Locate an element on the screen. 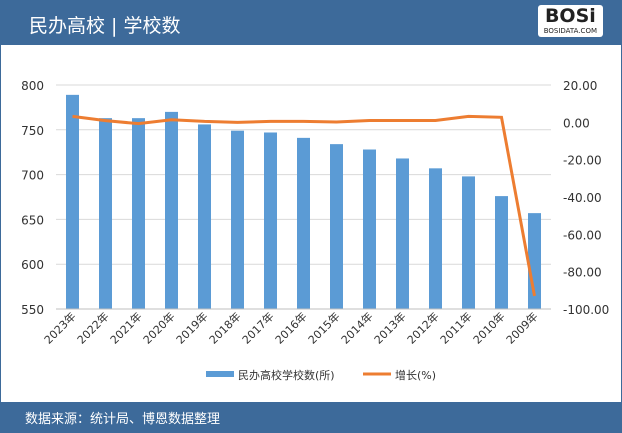  bar-2022年 is located at coordinates (105, 213).